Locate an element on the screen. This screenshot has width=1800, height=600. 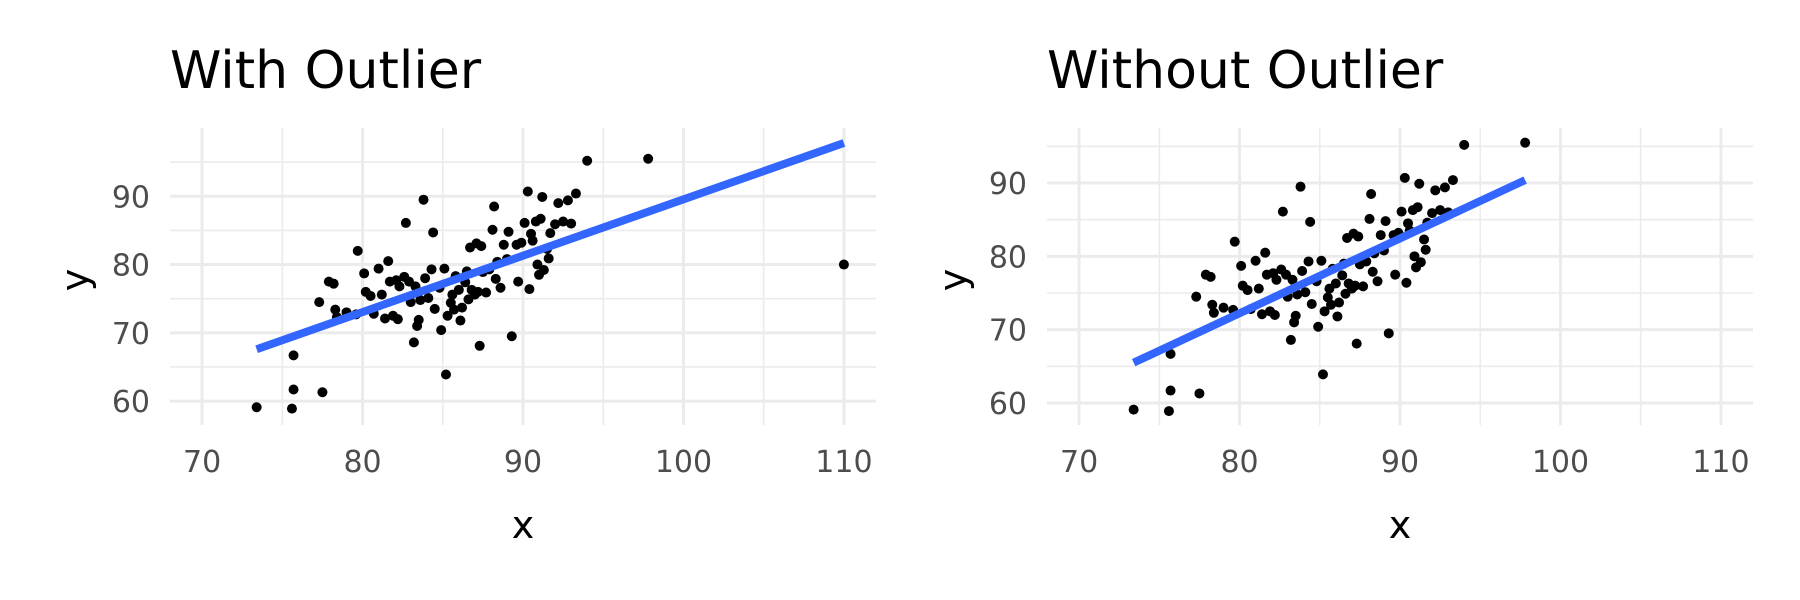
y-tick-label: 60 is located at coordinates (1008, 404).